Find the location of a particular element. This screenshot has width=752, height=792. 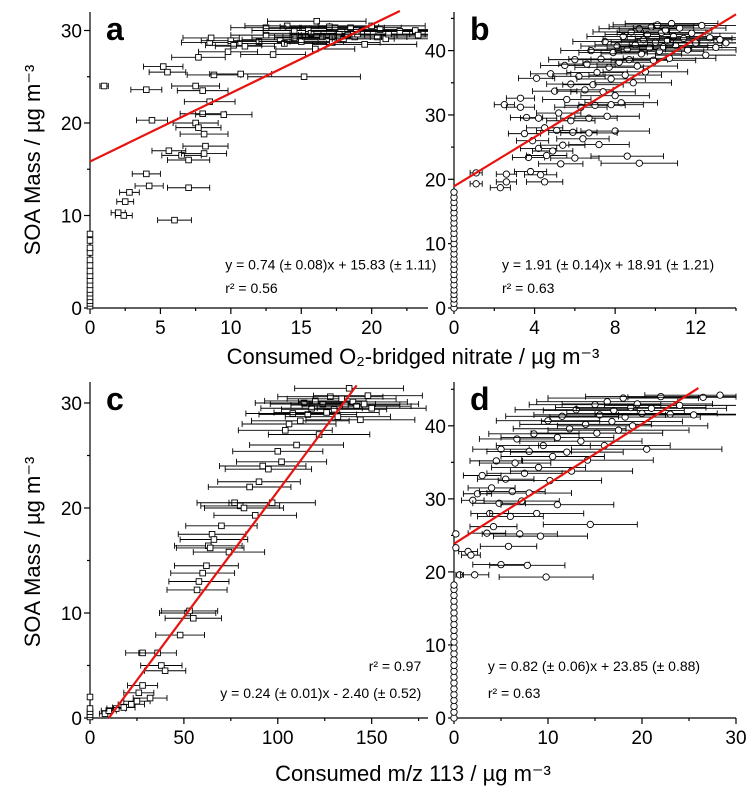

x-tick-label: 20 is located at coordinates (371, 328).